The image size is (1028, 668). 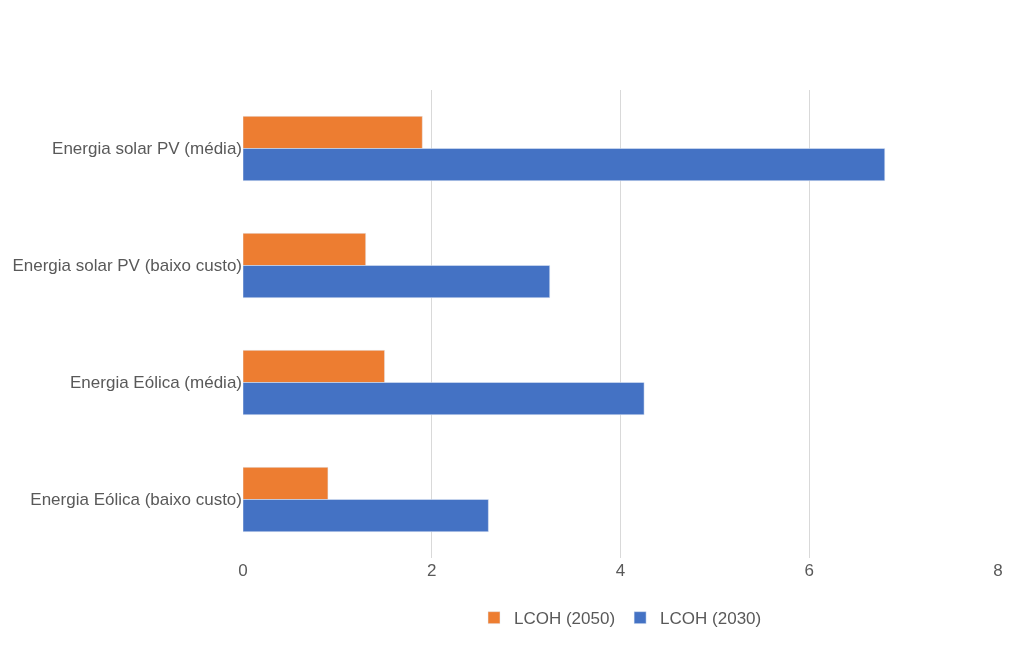 I want to click on x-tick-label: 0, so click(x=243, y=570).